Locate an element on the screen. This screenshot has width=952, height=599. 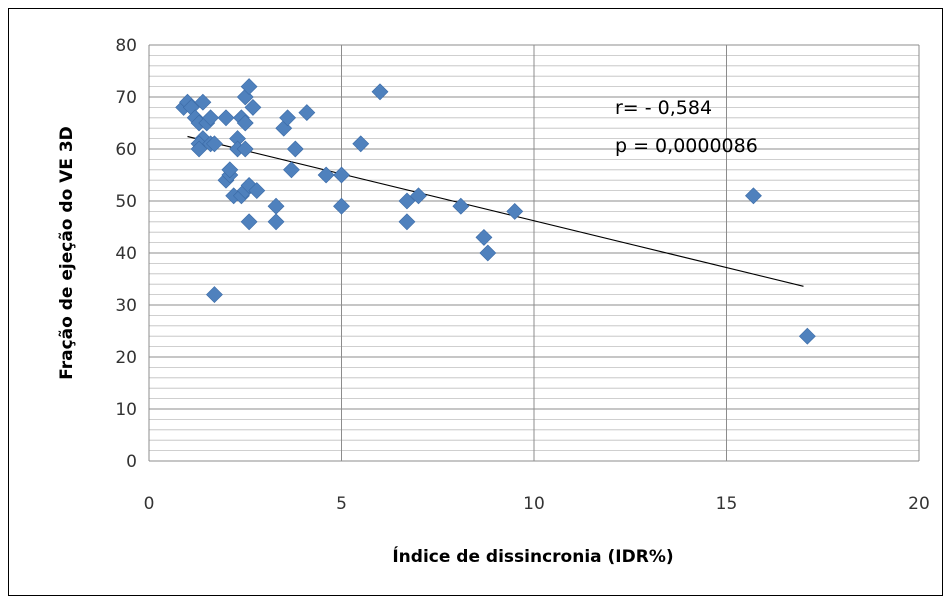
x-tick-label: 20 is located at coordinates (919, 504).